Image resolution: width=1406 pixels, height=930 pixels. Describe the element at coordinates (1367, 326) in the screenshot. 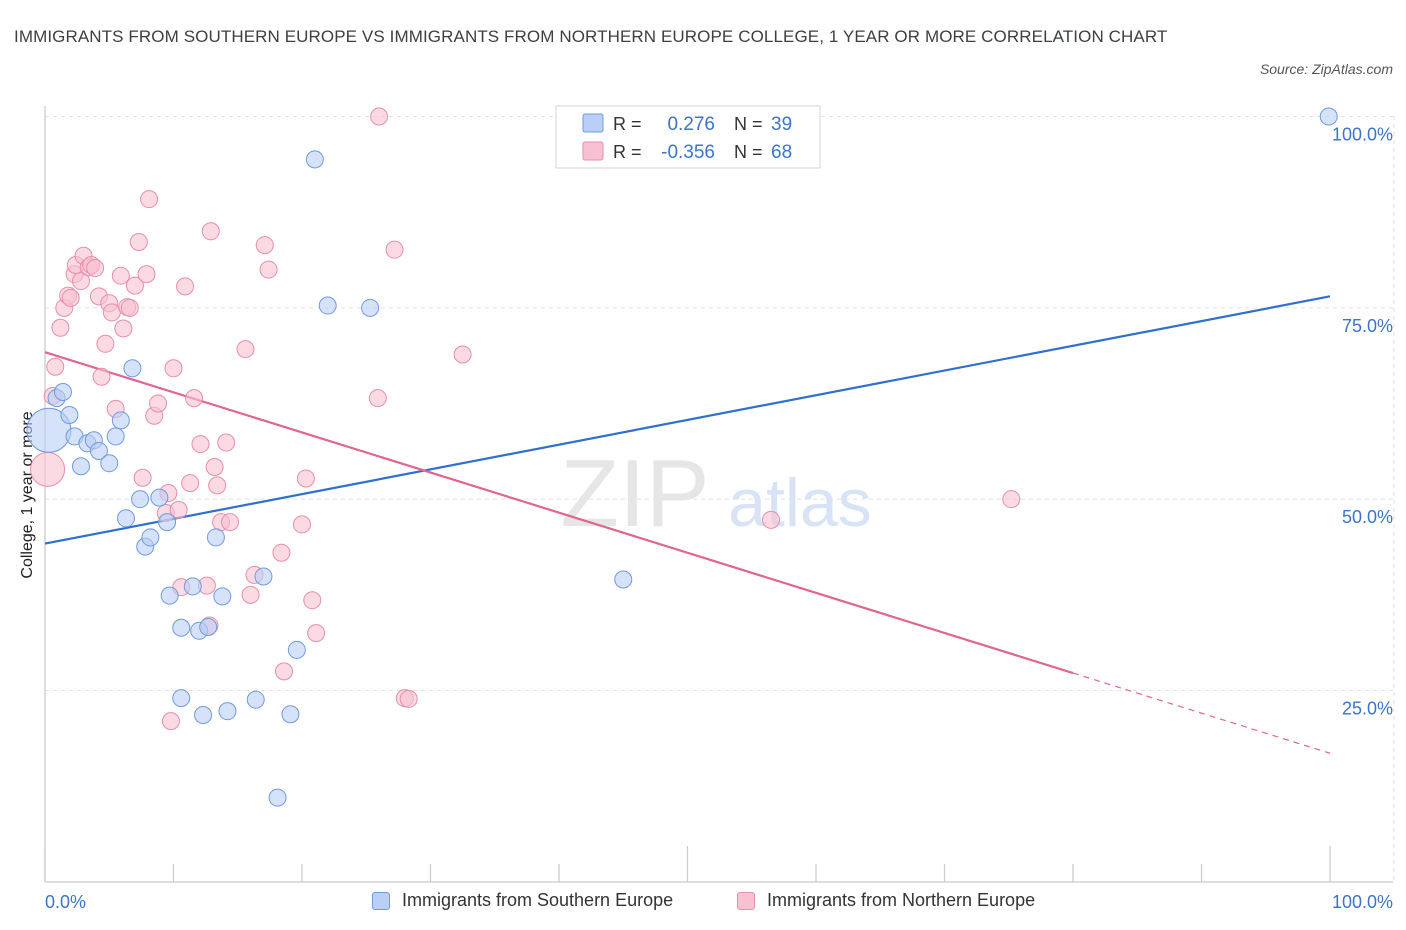

I see `y-tick-label: 75.0%` at that location.